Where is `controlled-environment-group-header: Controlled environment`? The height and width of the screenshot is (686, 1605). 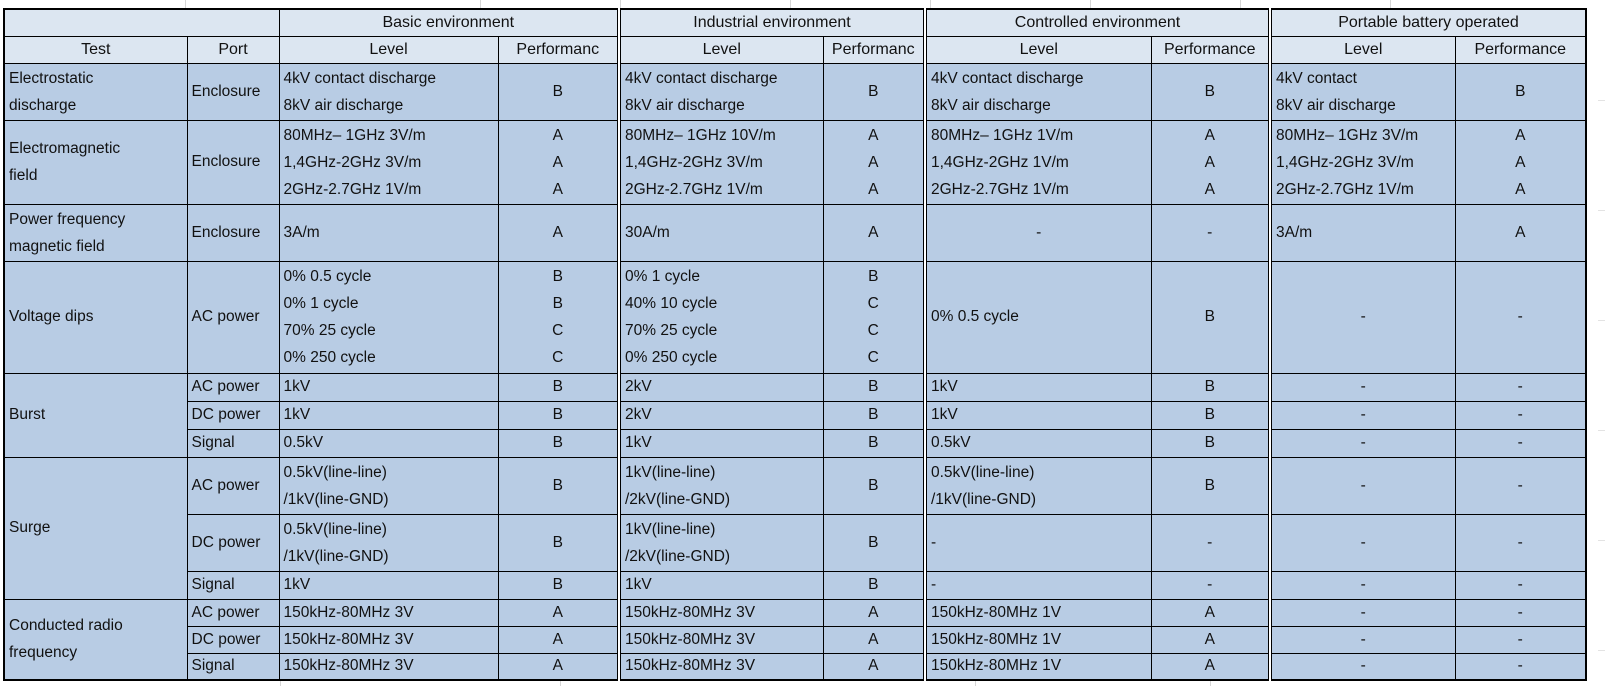
controlled-environment-group-header: Controlled environment is located at coordinates (1097, 22).